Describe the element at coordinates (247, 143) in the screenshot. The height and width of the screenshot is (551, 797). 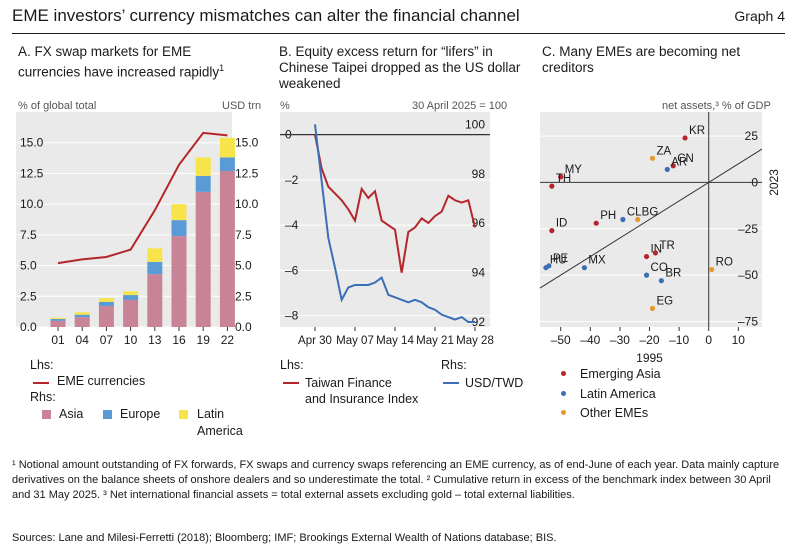
I see `panel-a-right-tick: 15.0` at that location.